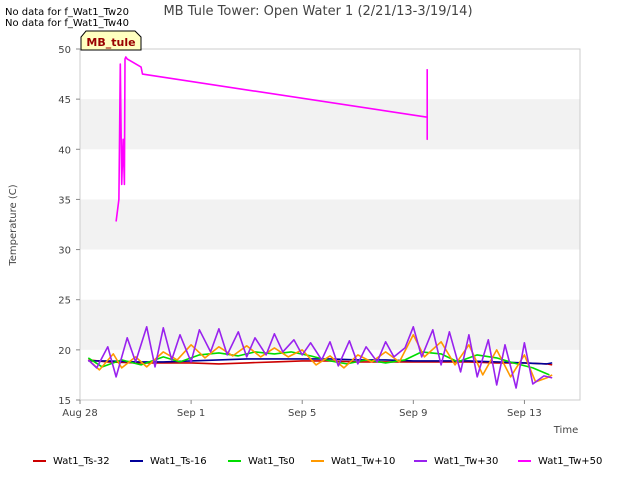 The width and height of the screenshot is (640, 480). I want to click on legend-swatch-ts0, so click(234, 461).